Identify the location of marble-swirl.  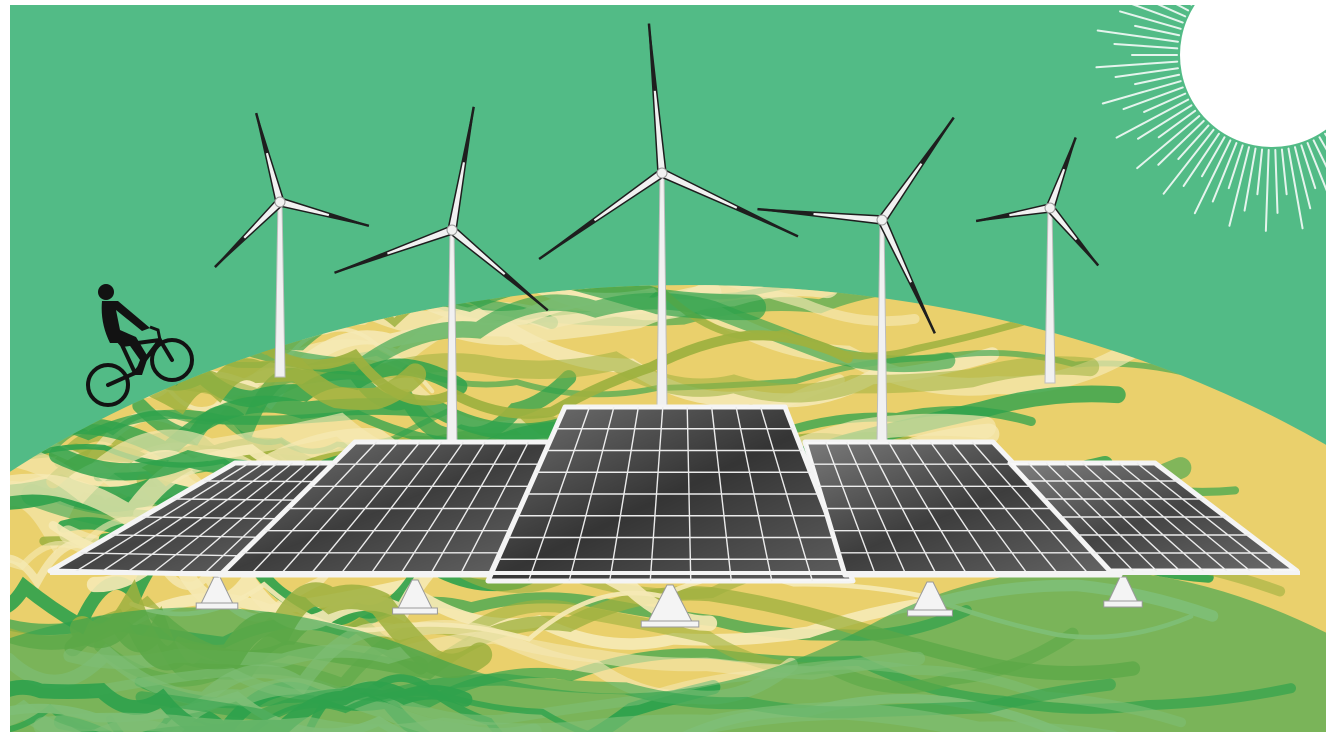
(525, 306).